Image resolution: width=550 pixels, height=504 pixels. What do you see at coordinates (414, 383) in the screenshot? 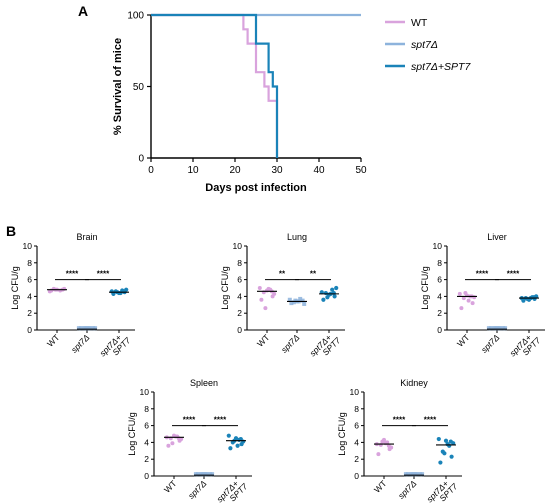
I see `organ-title: Kidney` at bounding box center [414, 383].